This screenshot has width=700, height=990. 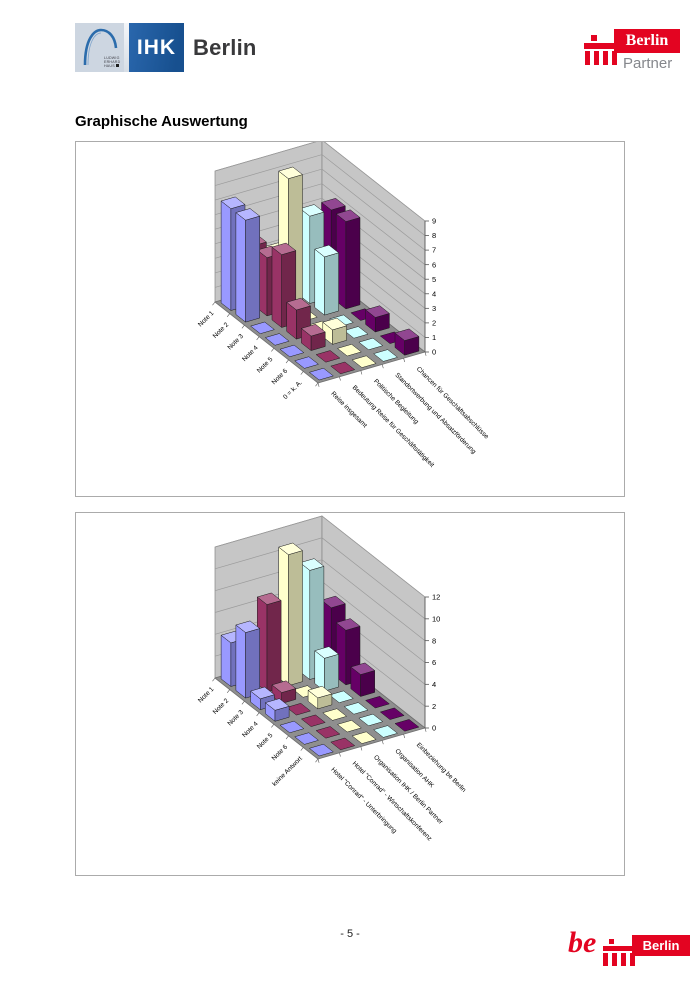 I want to click on arch-icon, so click(x=100, y=47).